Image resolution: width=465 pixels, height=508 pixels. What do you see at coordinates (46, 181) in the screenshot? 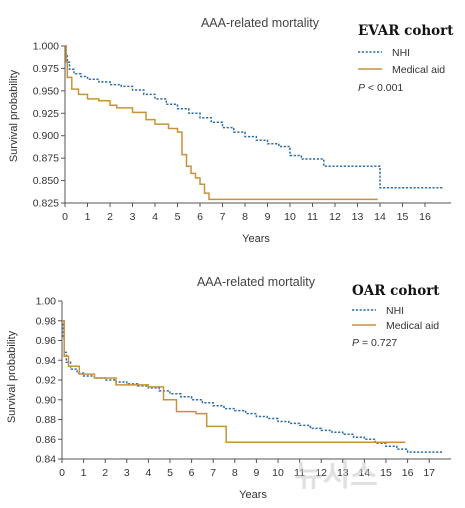
I see `y-tick-label: 0.850` at bounding box center [46, 181].